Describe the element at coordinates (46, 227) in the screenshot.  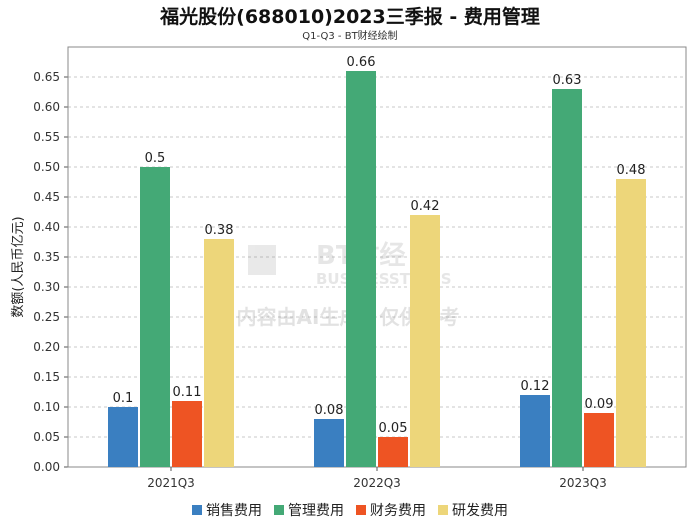
I see `y-tick-label: 0.40` at that location.